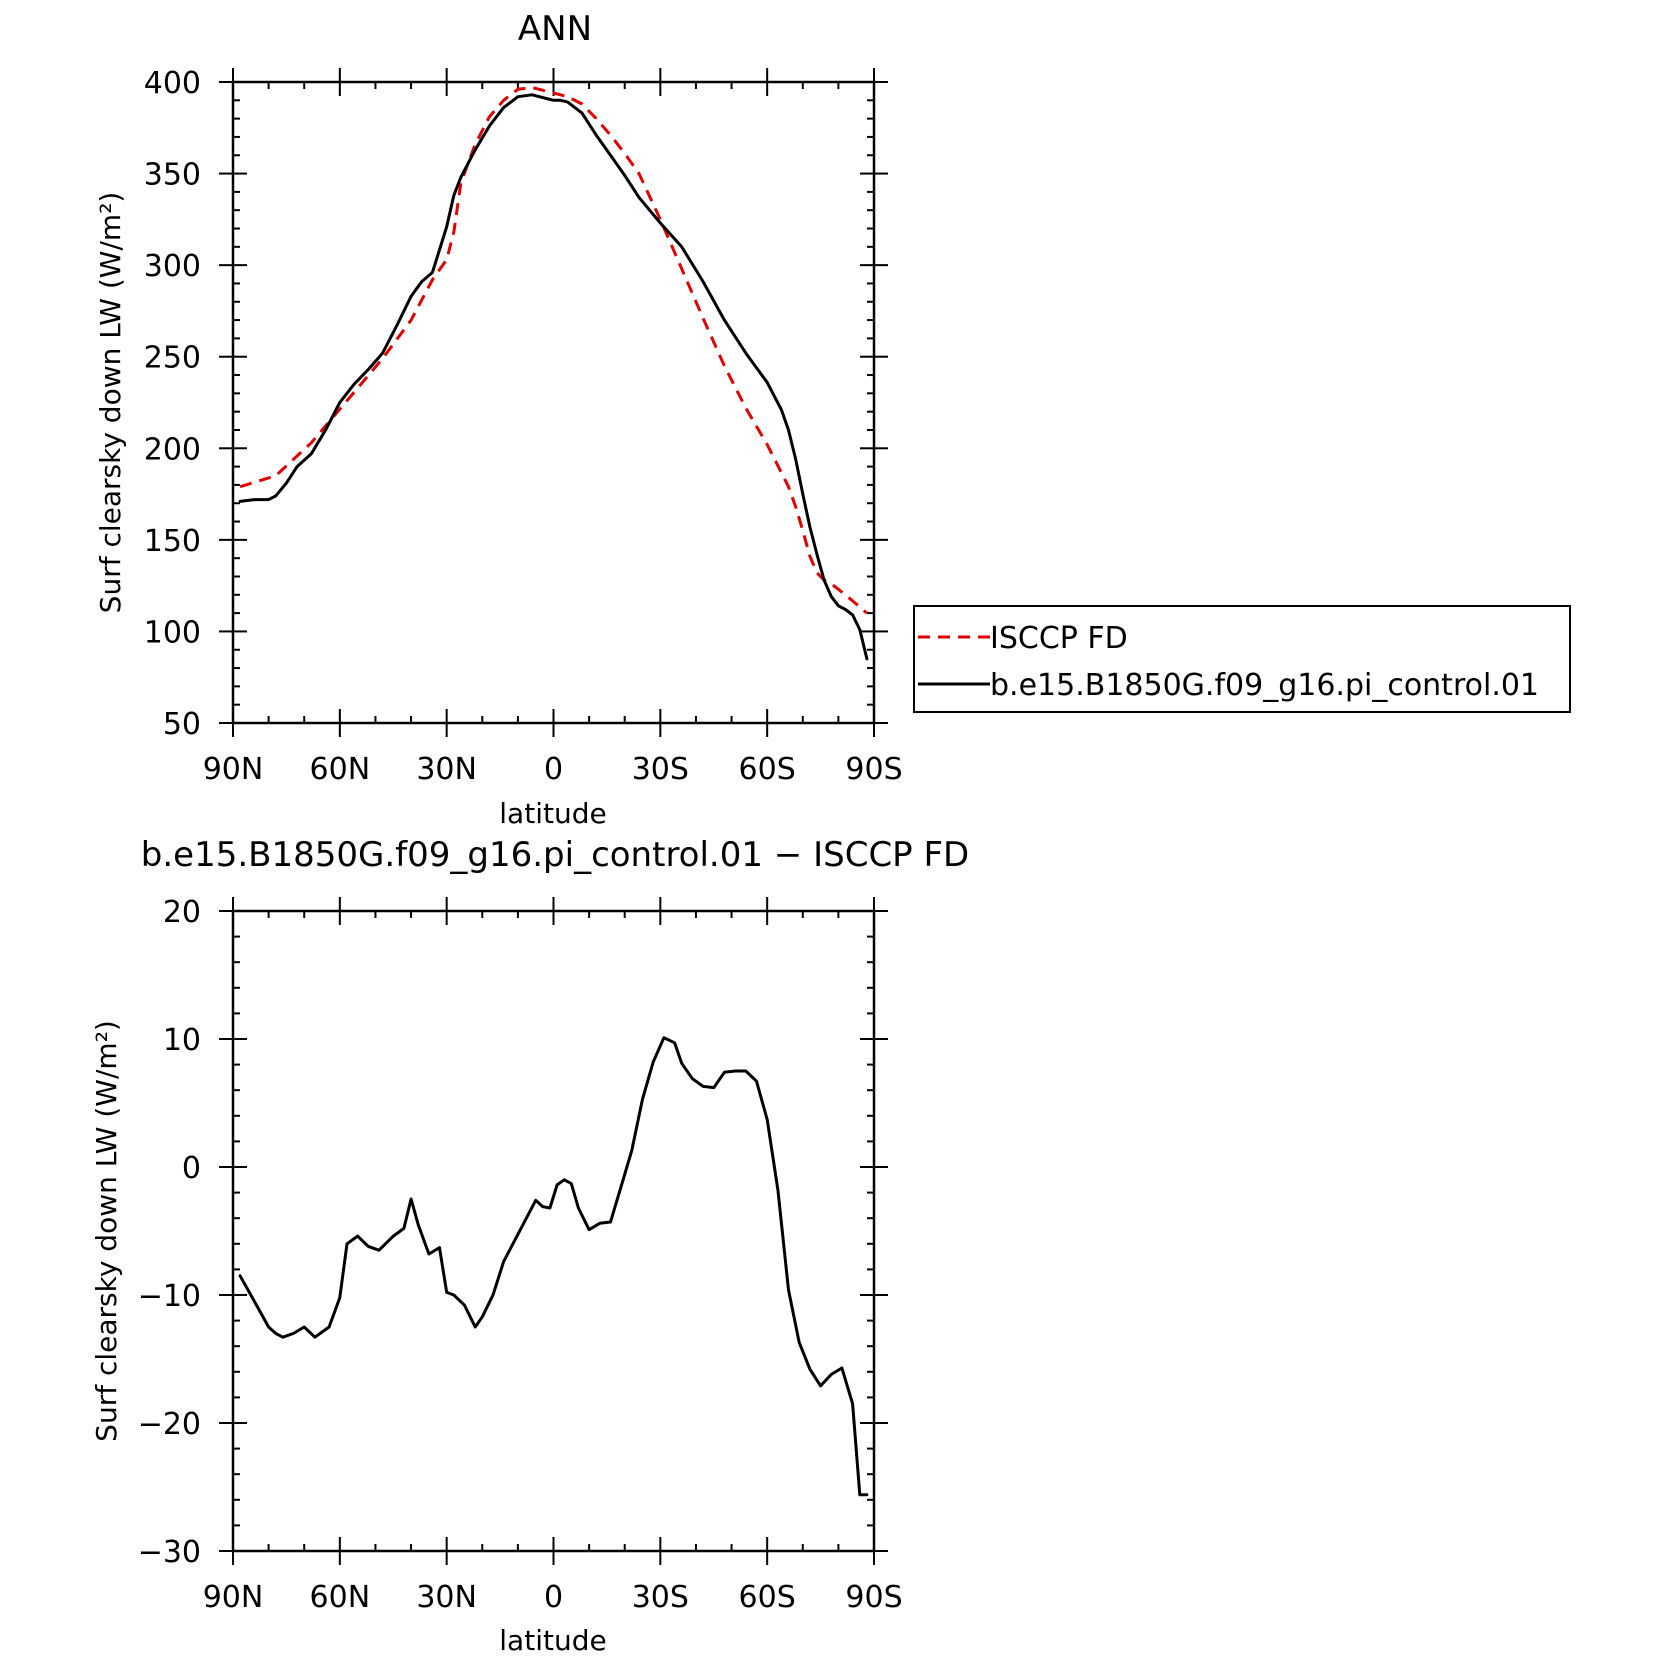  I want to click on bottom-x-tick-label: 30S, so click(660, 1597).